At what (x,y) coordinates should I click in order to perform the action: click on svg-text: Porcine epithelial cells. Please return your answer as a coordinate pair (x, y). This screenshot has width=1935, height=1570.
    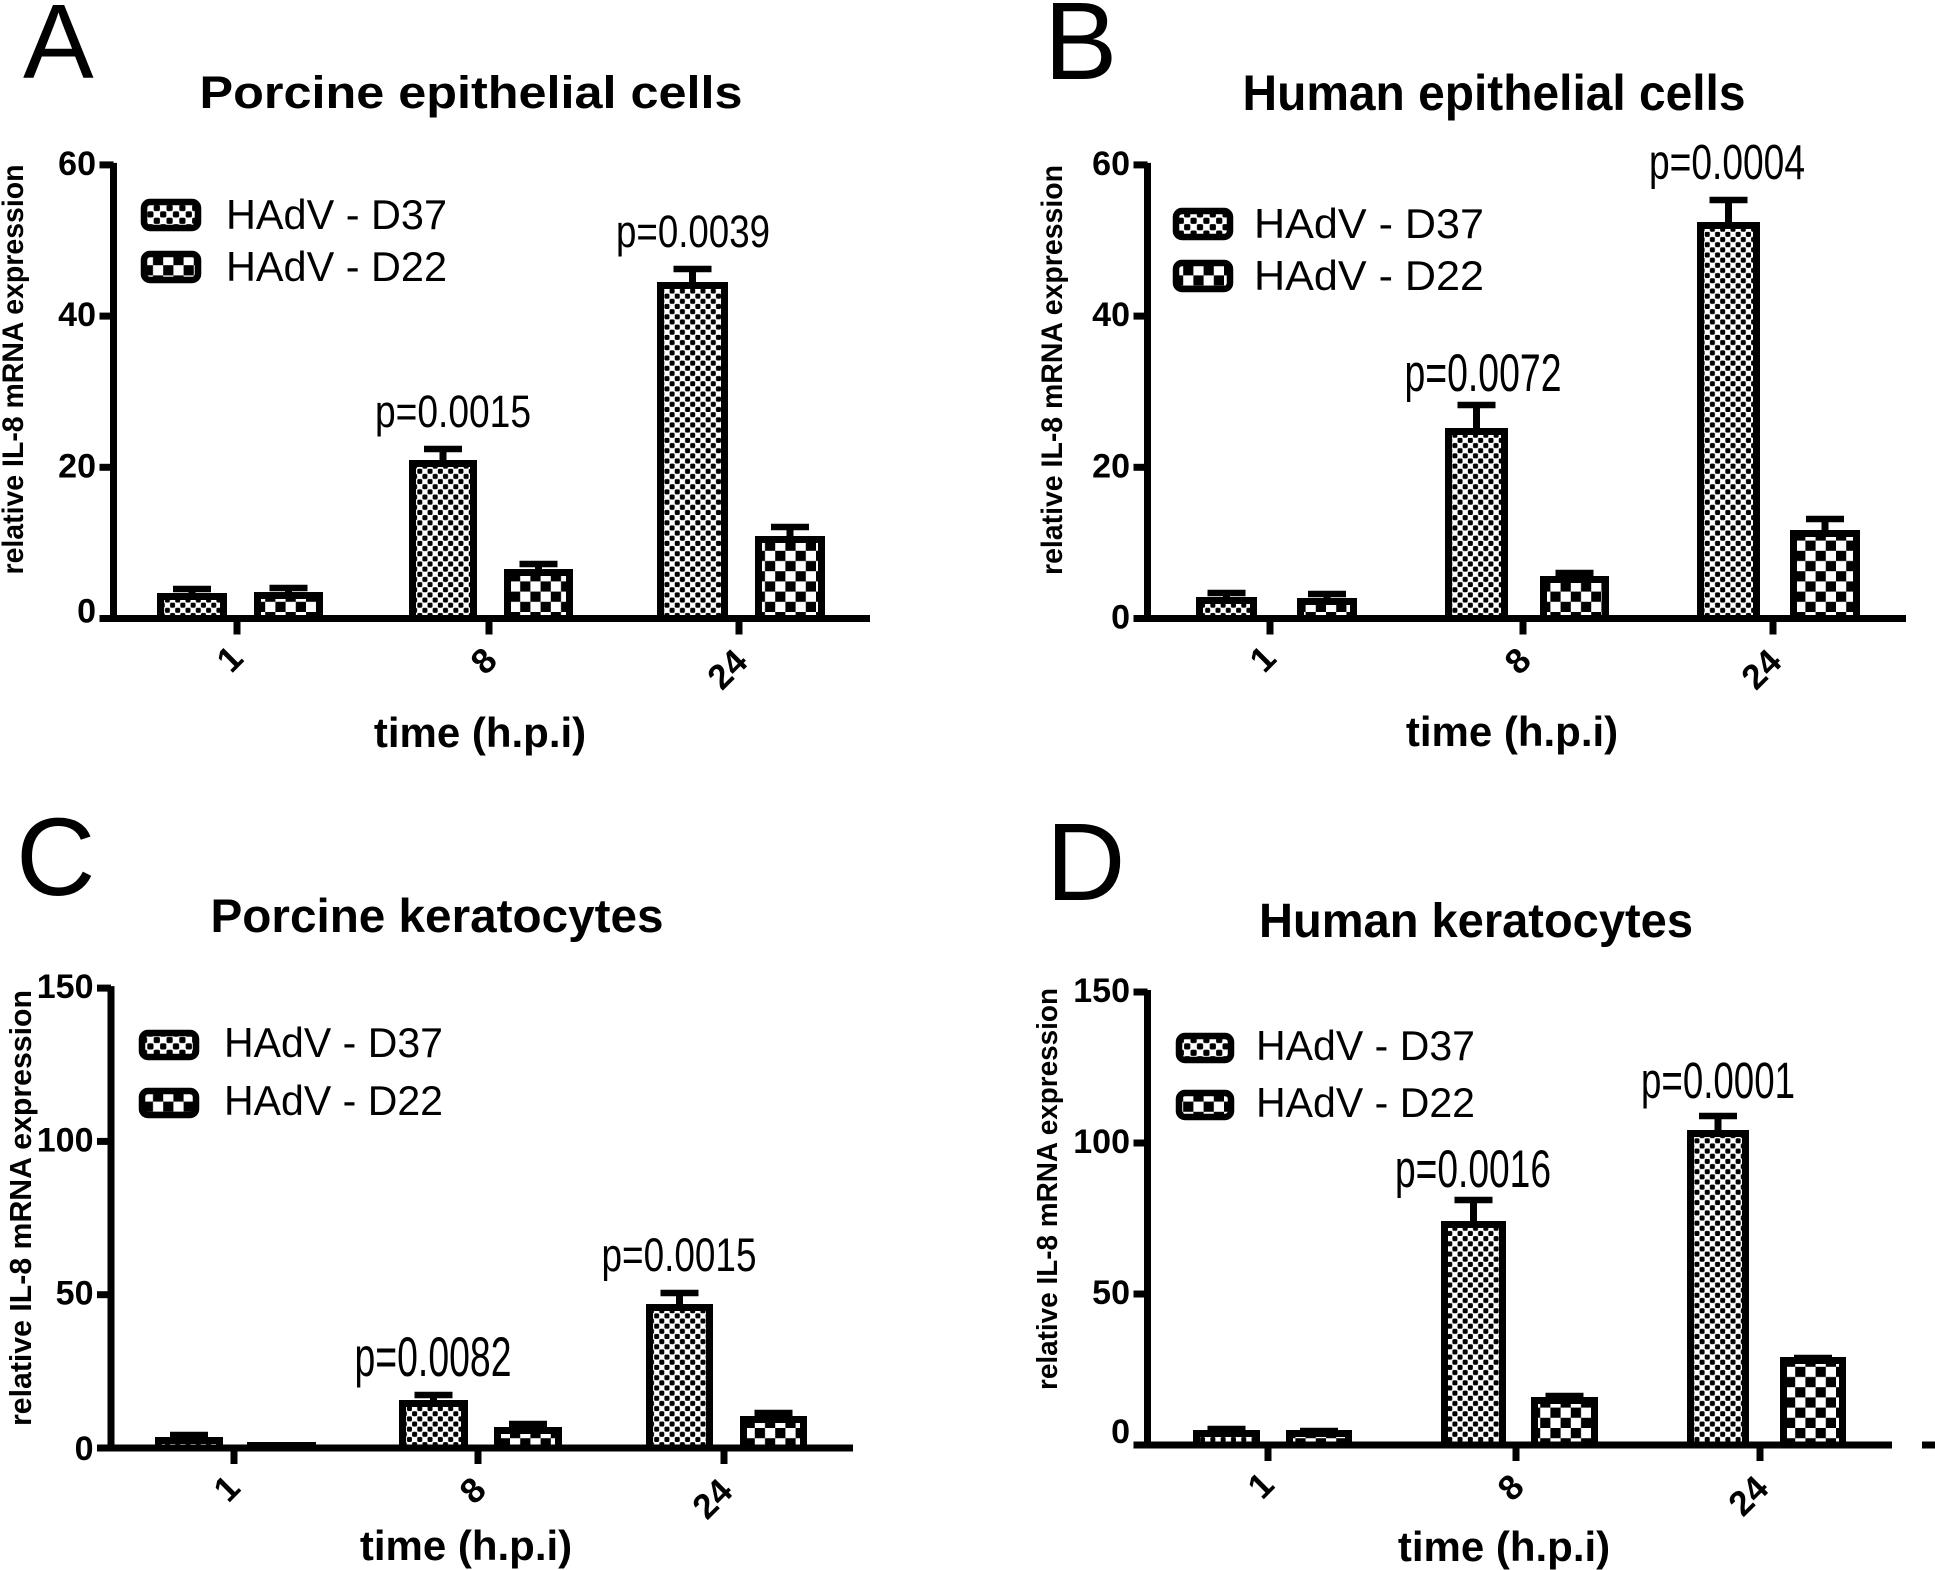
    Looking at the image, I should click on (471, 92).